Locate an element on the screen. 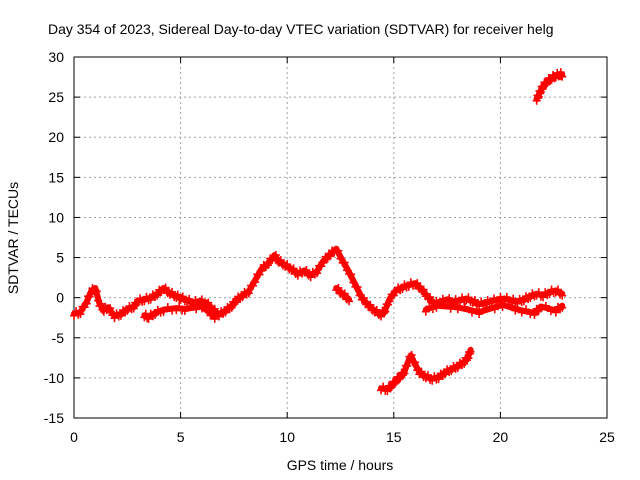  y-tick-label: 0 is located at coordinates (60, 298).